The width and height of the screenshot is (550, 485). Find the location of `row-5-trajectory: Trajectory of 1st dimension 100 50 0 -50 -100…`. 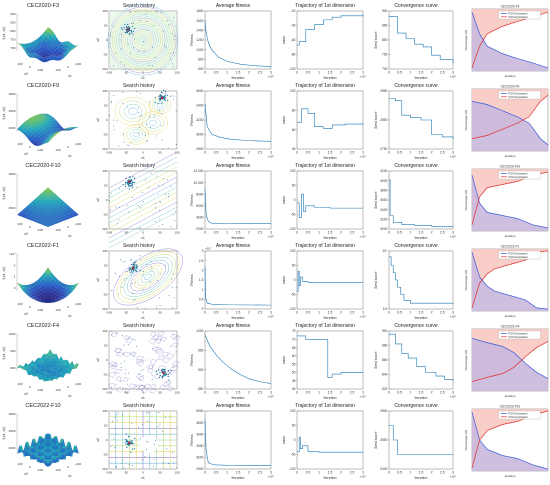

row-5-trajectory: Trajectory of 1st dimension 100 50 0 -50 -100… is located at coordinates (325, 443).